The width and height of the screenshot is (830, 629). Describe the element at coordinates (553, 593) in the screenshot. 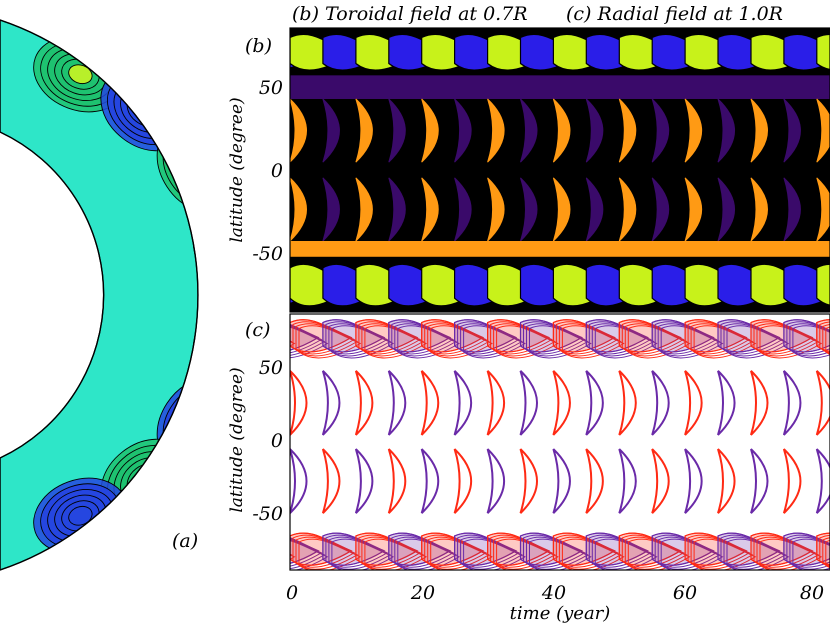

I see `xtick-40: 40` at that location.